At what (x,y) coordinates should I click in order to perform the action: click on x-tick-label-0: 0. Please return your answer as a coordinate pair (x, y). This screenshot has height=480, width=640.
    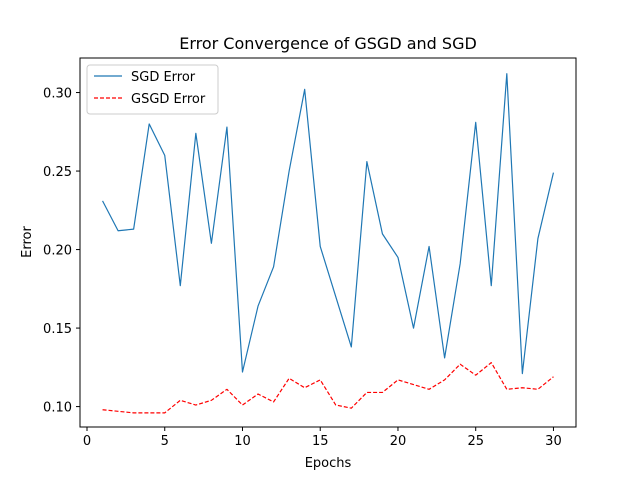
    Looking at the image, I should click on (87, 441).